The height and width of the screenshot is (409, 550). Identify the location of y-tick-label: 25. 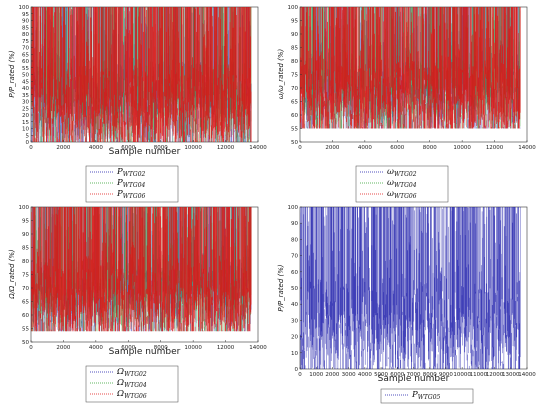
(25, 109).